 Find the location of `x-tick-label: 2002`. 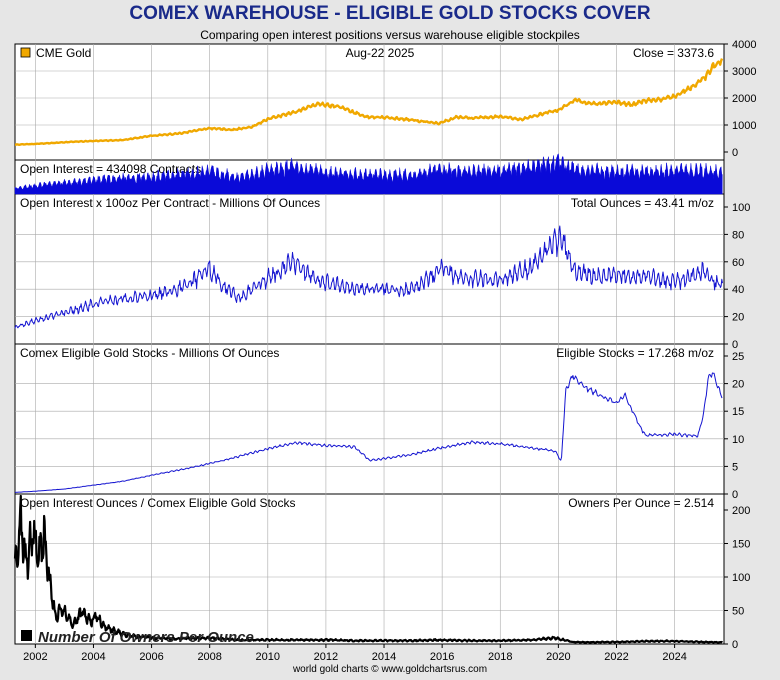

x-tick-label: 2002 is located at coordinates (35, 657).